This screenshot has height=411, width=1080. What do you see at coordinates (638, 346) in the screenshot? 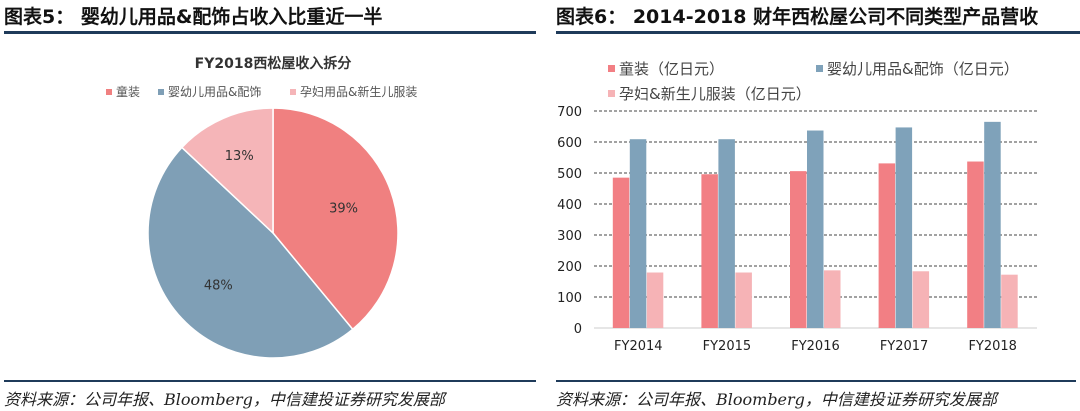
I see `x-tick-label: FY2014` at bounding box center [638, 346].